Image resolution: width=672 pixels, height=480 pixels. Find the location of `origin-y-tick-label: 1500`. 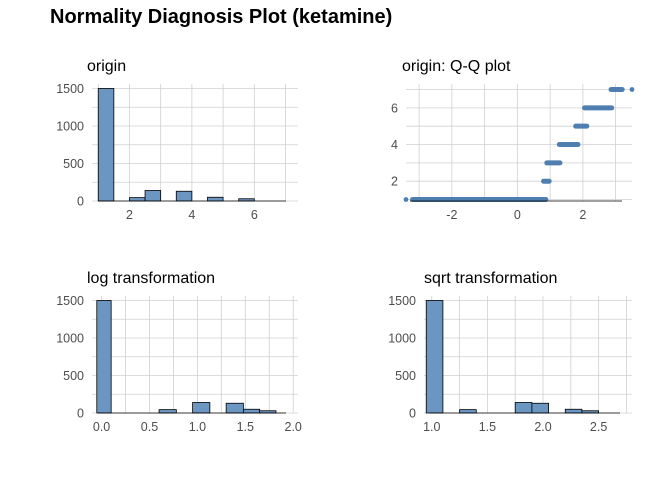

origin-y-tick-label: 1500 is located at coordinates (70, 89).